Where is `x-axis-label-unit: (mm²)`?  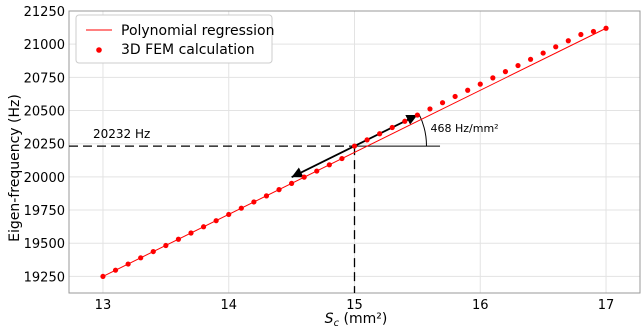
x-axis-label-unit: (mm²) is located at coordinates (363, 319).